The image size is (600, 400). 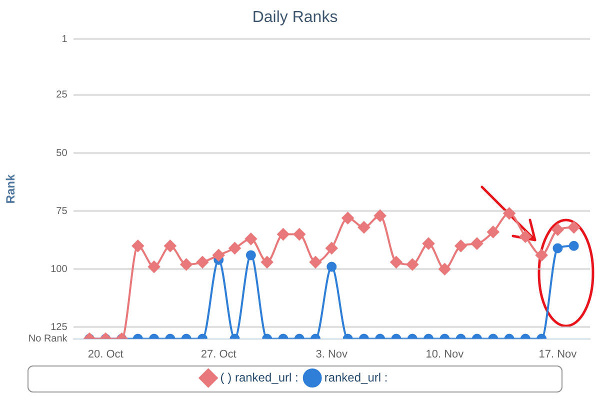 I want to click on y-tick-label: 100, so click(x=59, y=269).